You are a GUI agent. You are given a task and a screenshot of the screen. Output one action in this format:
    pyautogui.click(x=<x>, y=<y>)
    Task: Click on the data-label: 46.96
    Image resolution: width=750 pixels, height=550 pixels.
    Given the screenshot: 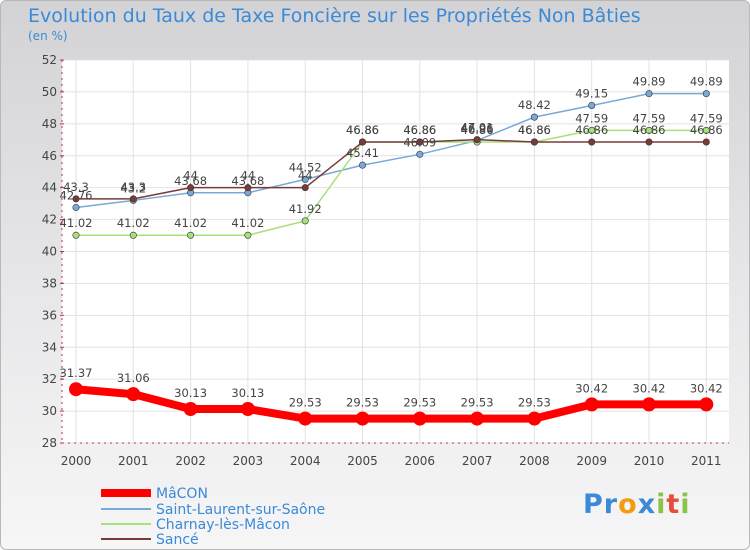 What is the action you would take?
    pyautogui.click(x=477, y=128)
    